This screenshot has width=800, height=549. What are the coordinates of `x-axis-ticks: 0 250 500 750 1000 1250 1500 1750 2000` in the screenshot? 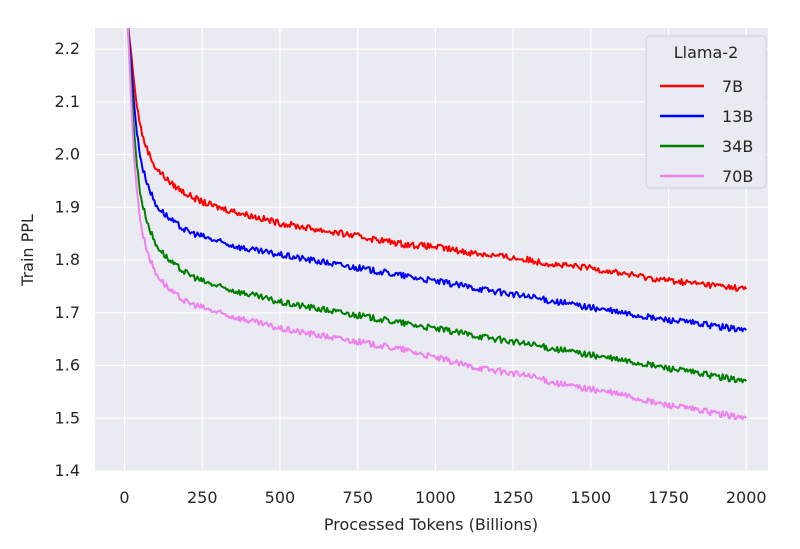 It's located at (442, 497).